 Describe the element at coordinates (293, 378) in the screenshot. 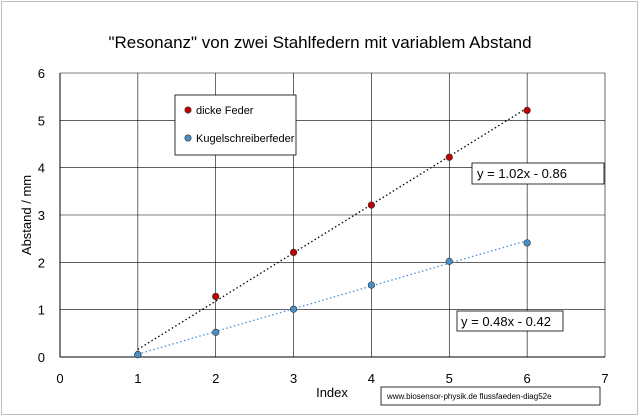

I see `x-tick-label: 3` at that location.